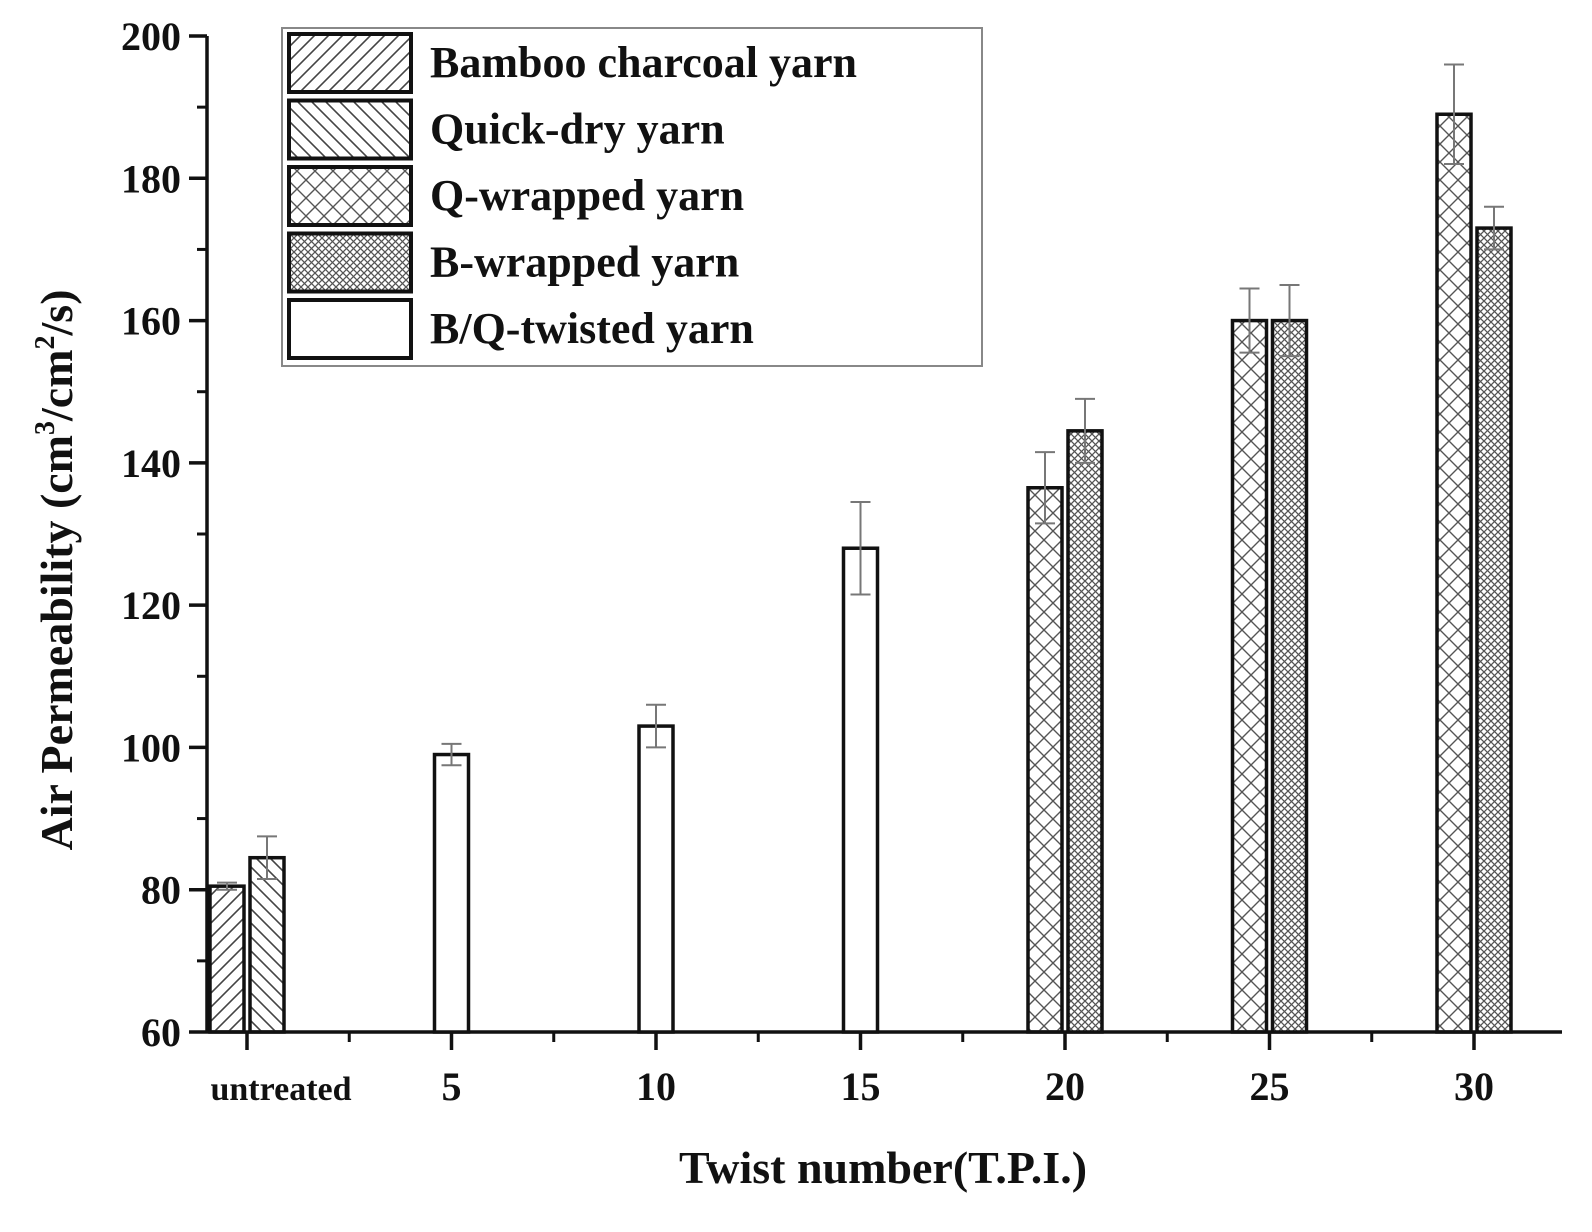 This screenshot has height=1232, width=1592. Describe the element at coordinates (584, 262) in the screenshot. I see `legend-label-b-wrapped-yarn: B-wrapped yarn` at that location.